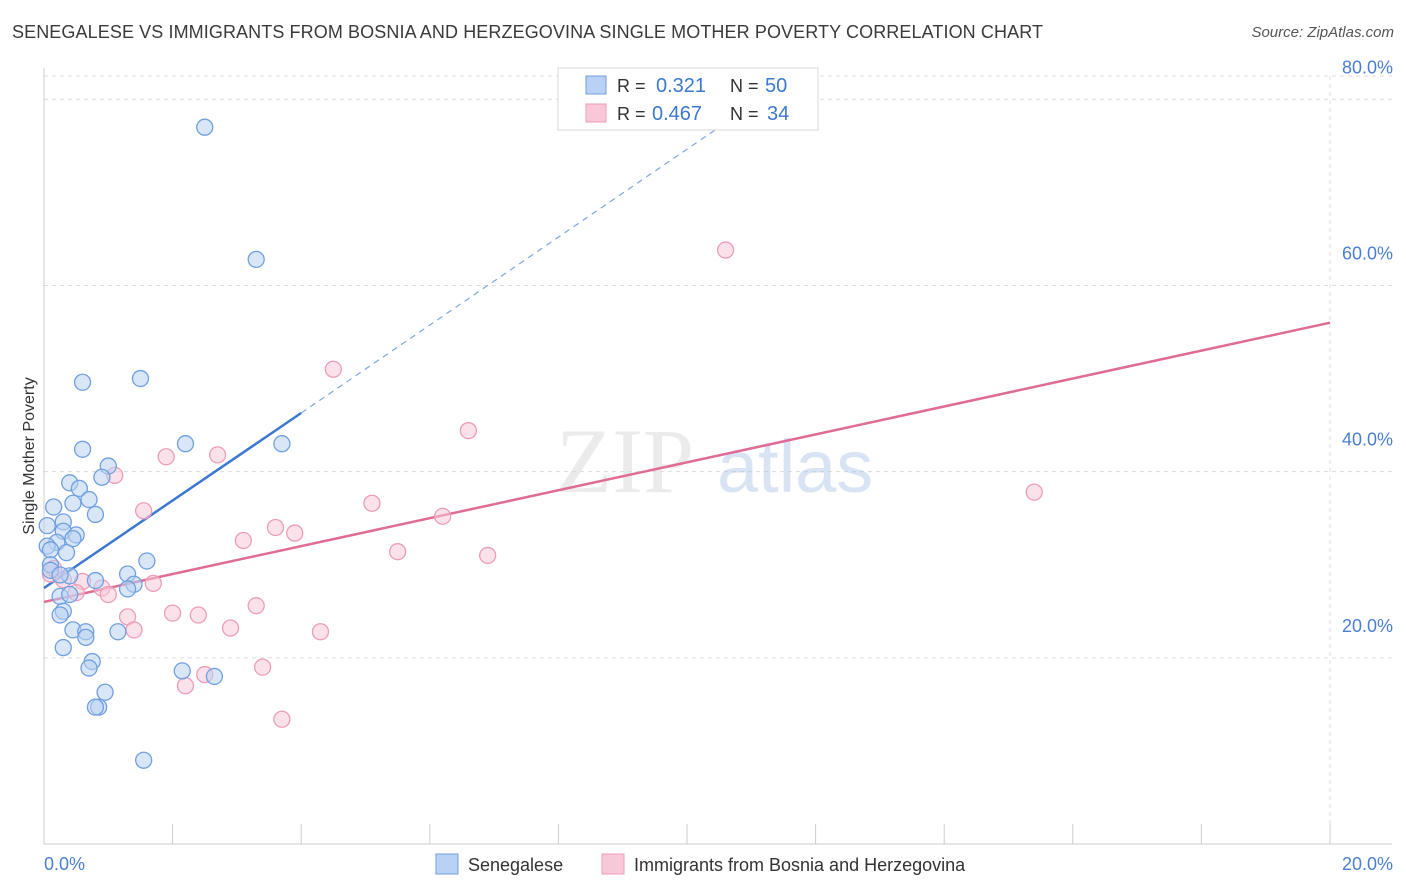 The height and width of the screenshot is (892, 1406). Describe the element at coordinates (64, 864) in the screenshot. I see `x-tick-label-start: 0.0%` at that location.